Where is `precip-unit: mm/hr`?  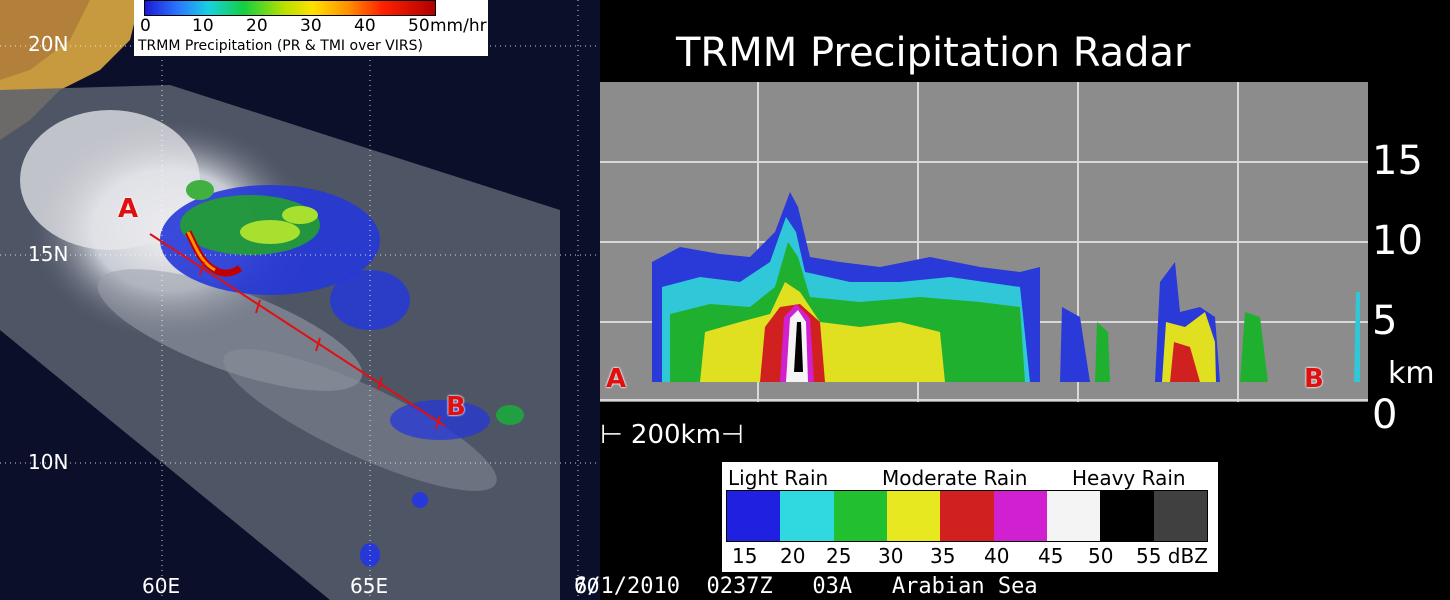 precip-unit: mm/hr is located at coordinates (458, 26).